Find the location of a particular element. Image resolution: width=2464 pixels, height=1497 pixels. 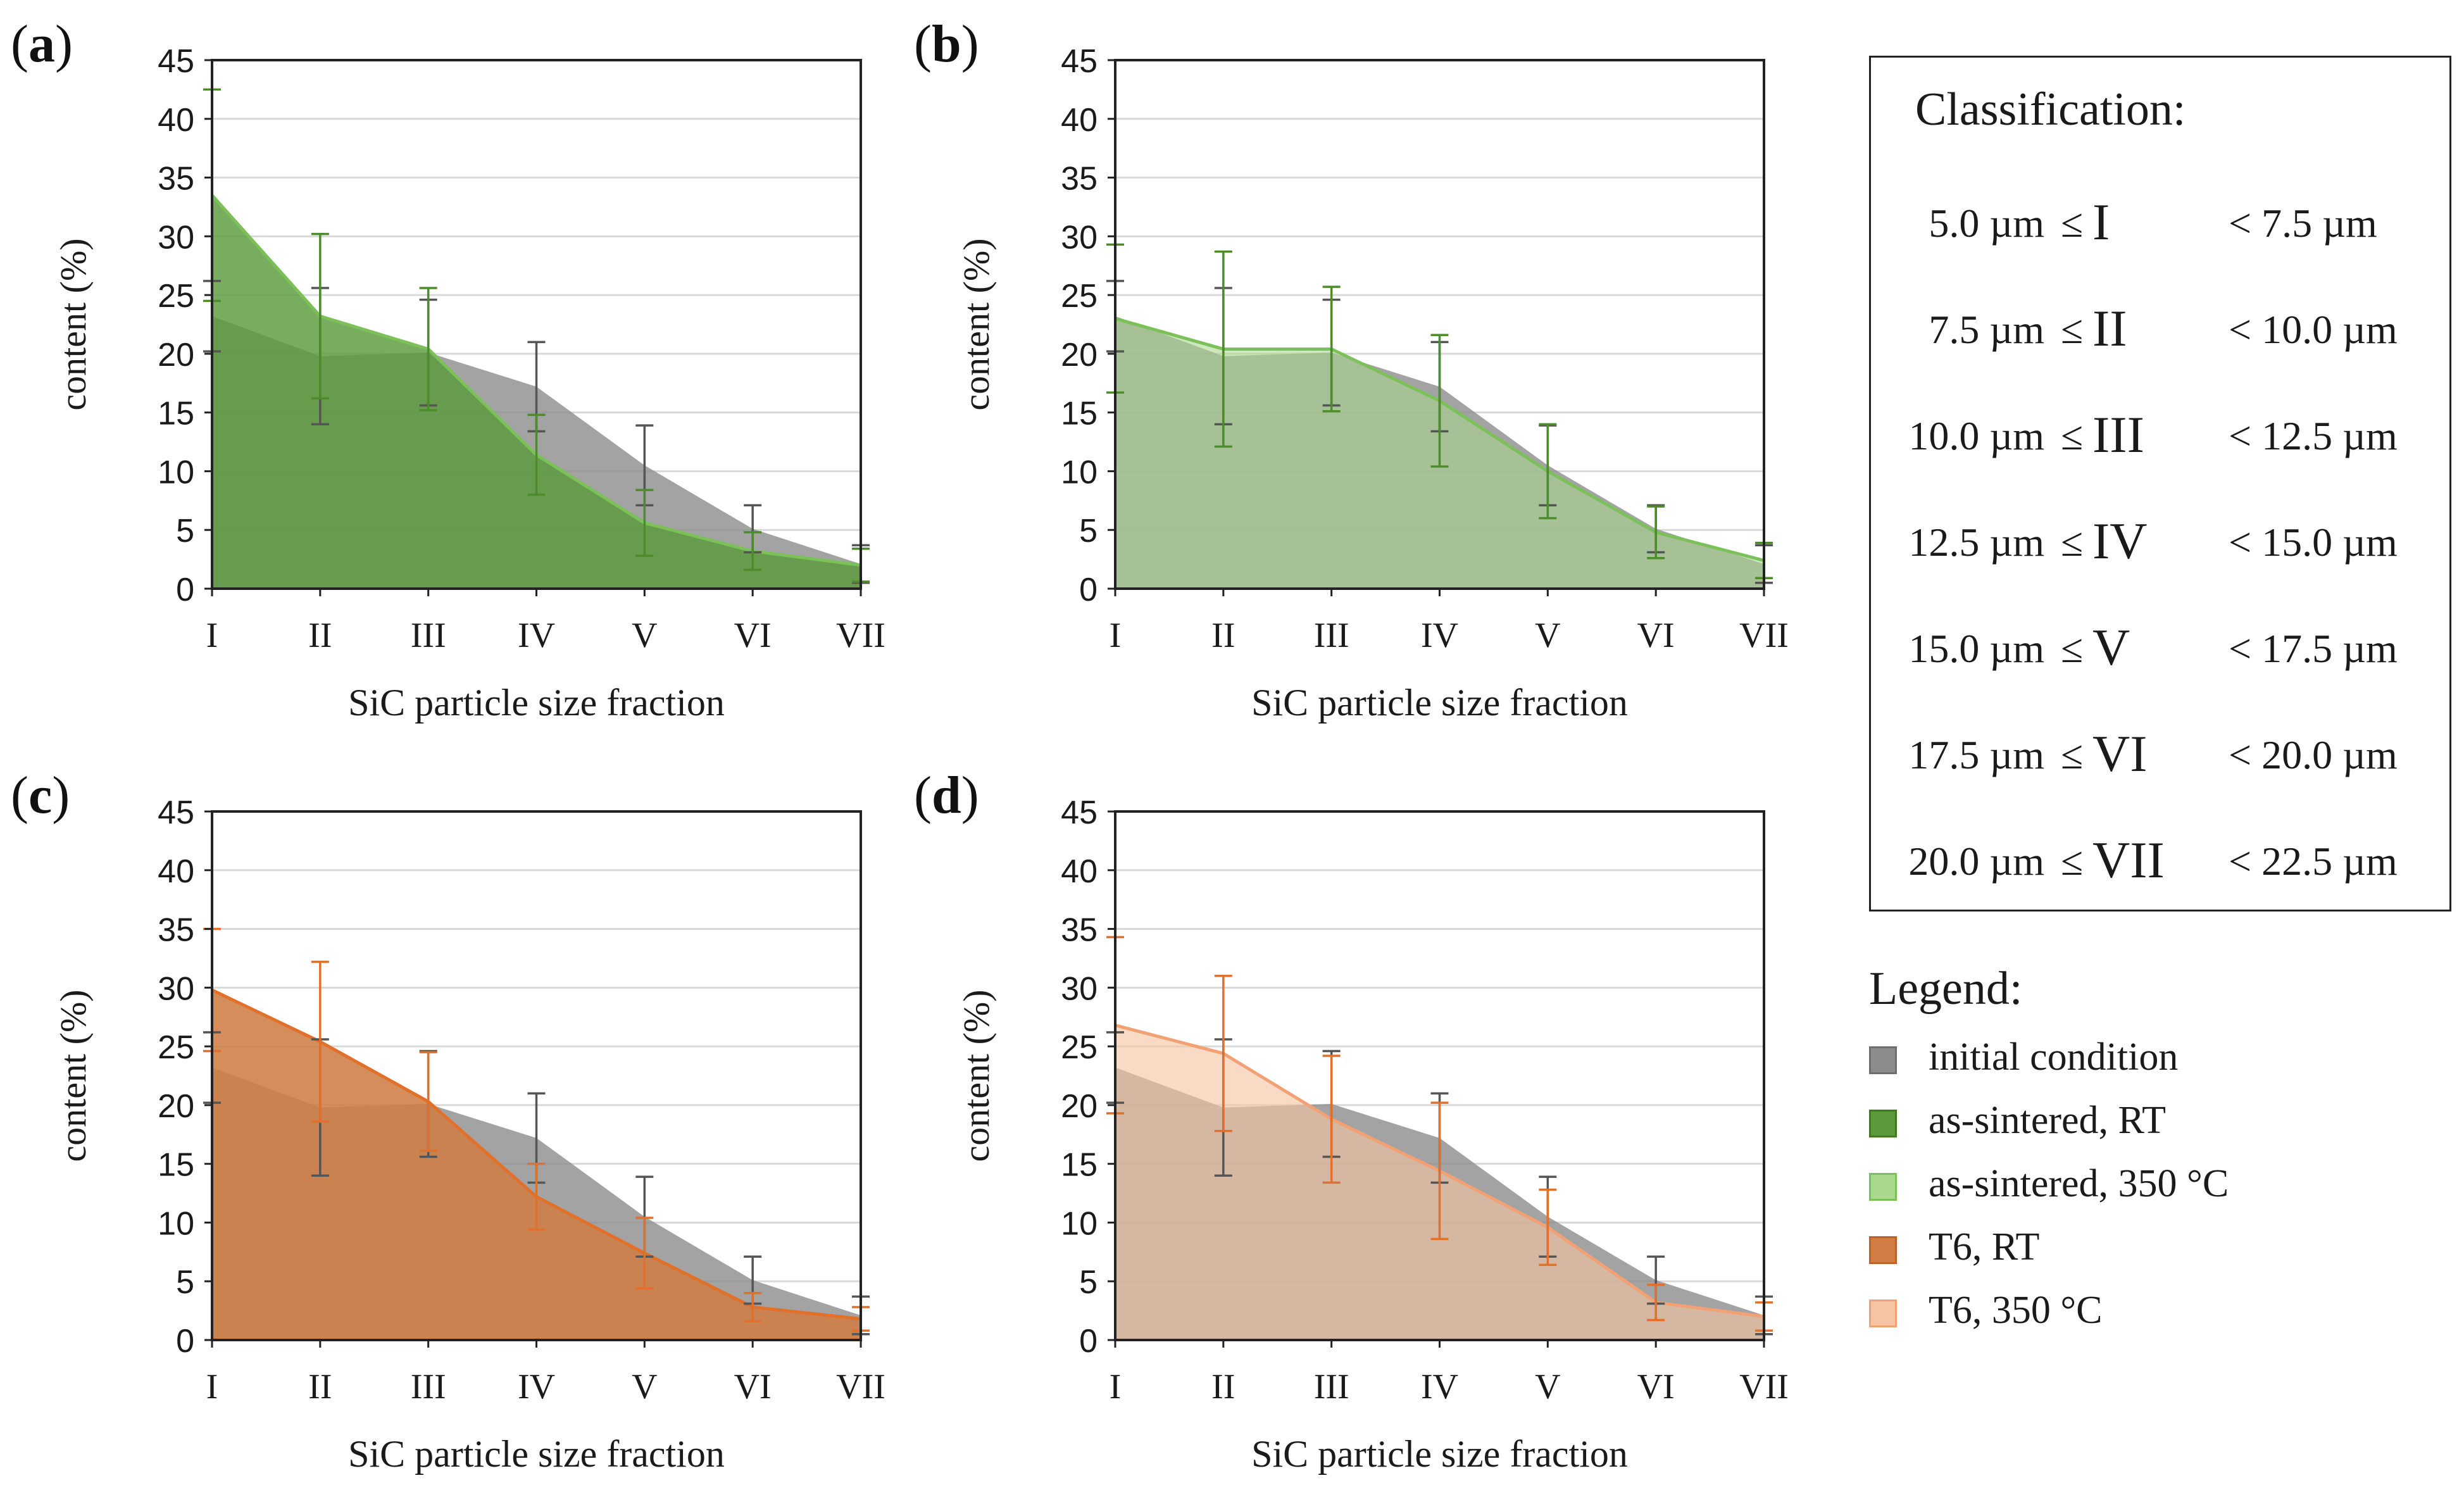

y-tick-label: 0 is located at coordinates (185, 590).